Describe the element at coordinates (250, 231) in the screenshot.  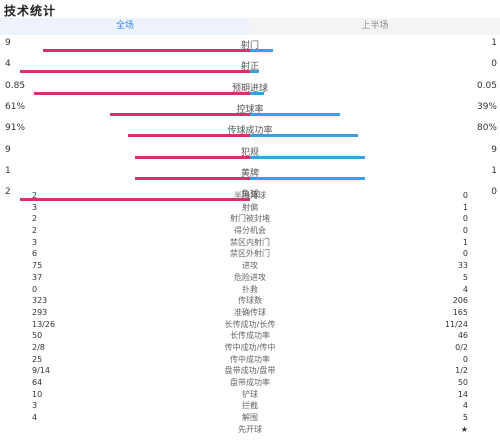
I see `table-row: 2 得分机会 0` at that location.